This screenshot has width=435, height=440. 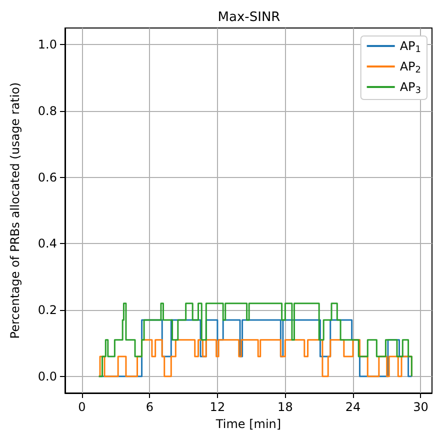 What do you see at coordinates (150, 407) in the screenshot?
I see `x-tick-label: 6` at bounding box center [150, 407].